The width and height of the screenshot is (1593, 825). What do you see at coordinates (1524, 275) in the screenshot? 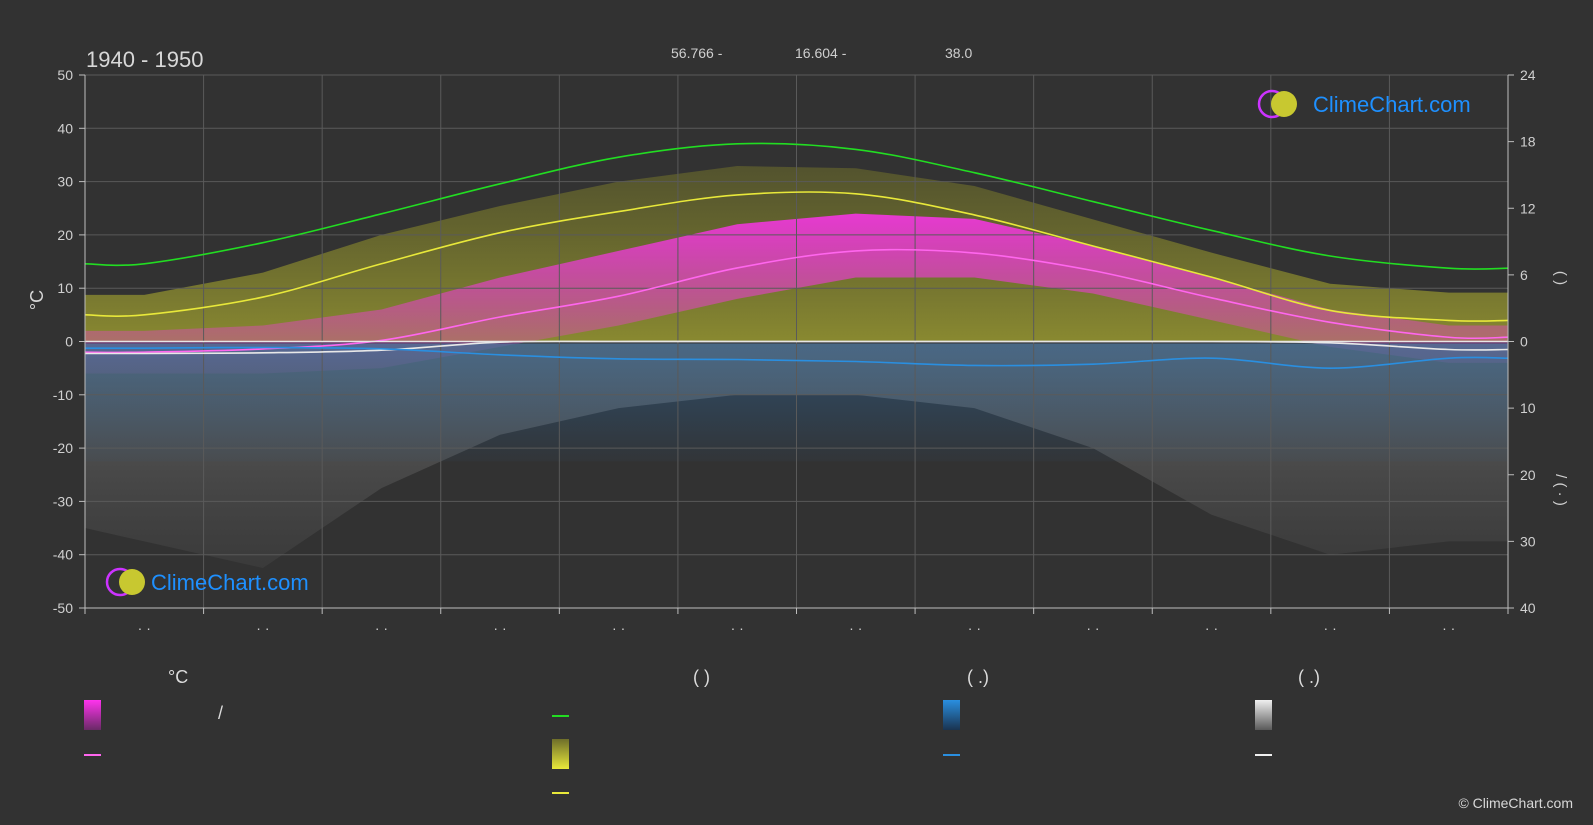
I see `right-top-tick-label: 6` at bounding box center [1524, 275].